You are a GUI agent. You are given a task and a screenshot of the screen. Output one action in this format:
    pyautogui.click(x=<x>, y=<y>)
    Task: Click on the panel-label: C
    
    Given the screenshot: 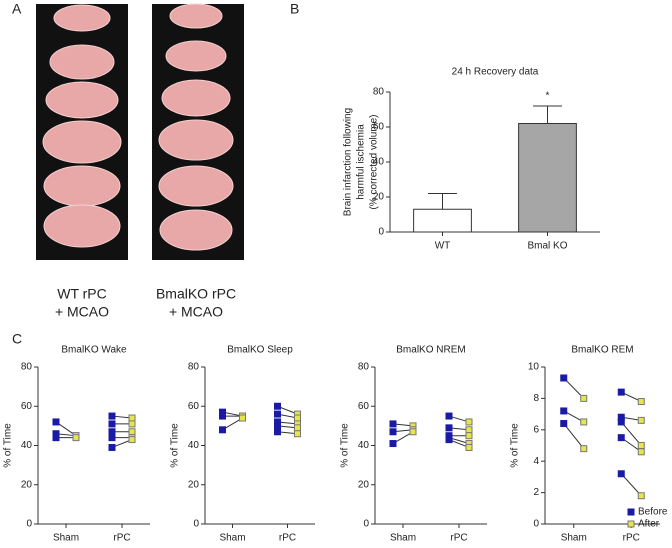 What is the action you would take?
    pyautogui.click(x=17, y=339)
    